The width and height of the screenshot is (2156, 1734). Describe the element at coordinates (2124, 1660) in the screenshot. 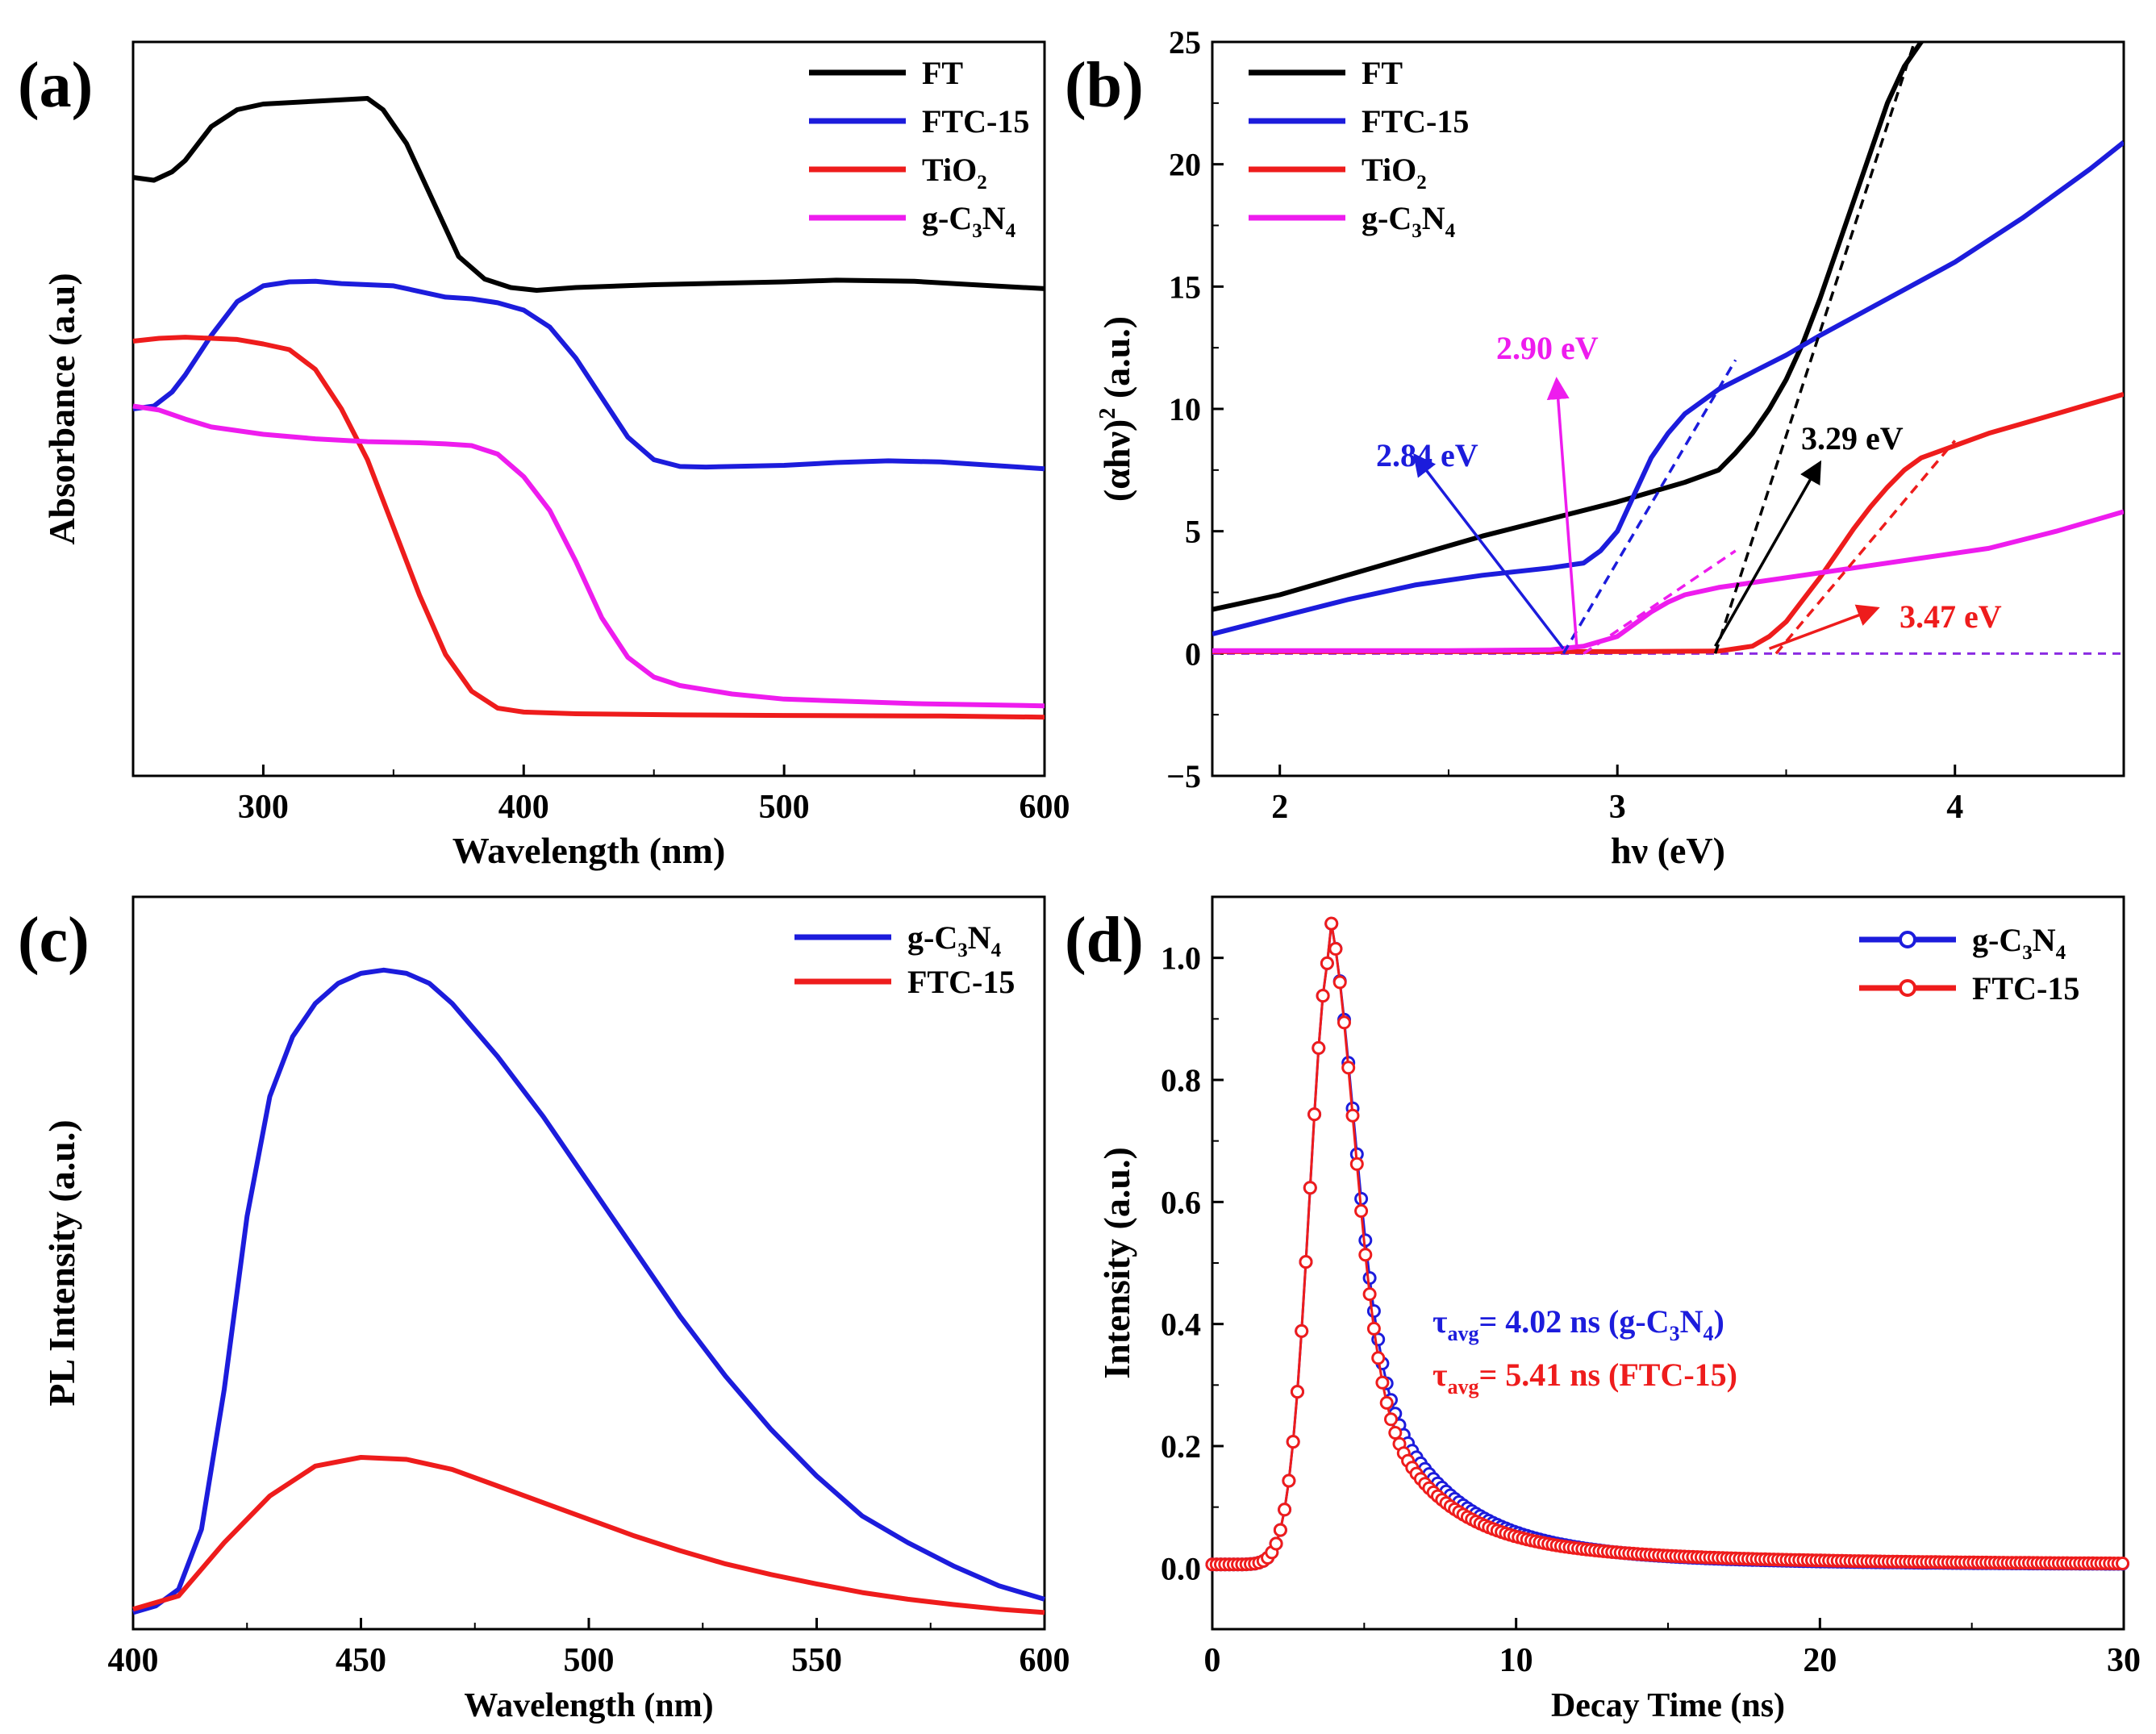

I see `x-tick-label-d: 30` at that location.